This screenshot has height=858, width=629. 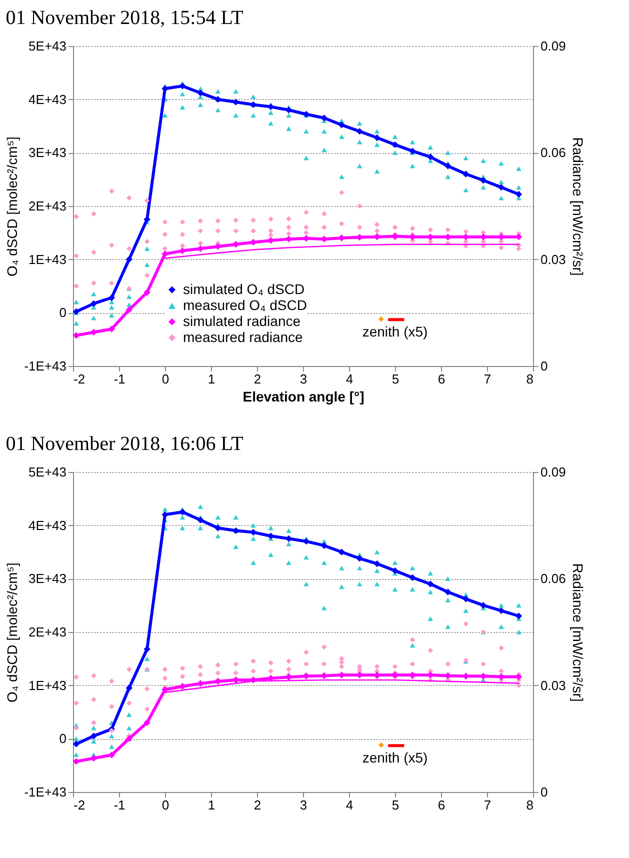 What do you see at coordinates (242, 320) in the screenshot?
I see `legend-label: simulated radiance` at bounding box center [242, 320].